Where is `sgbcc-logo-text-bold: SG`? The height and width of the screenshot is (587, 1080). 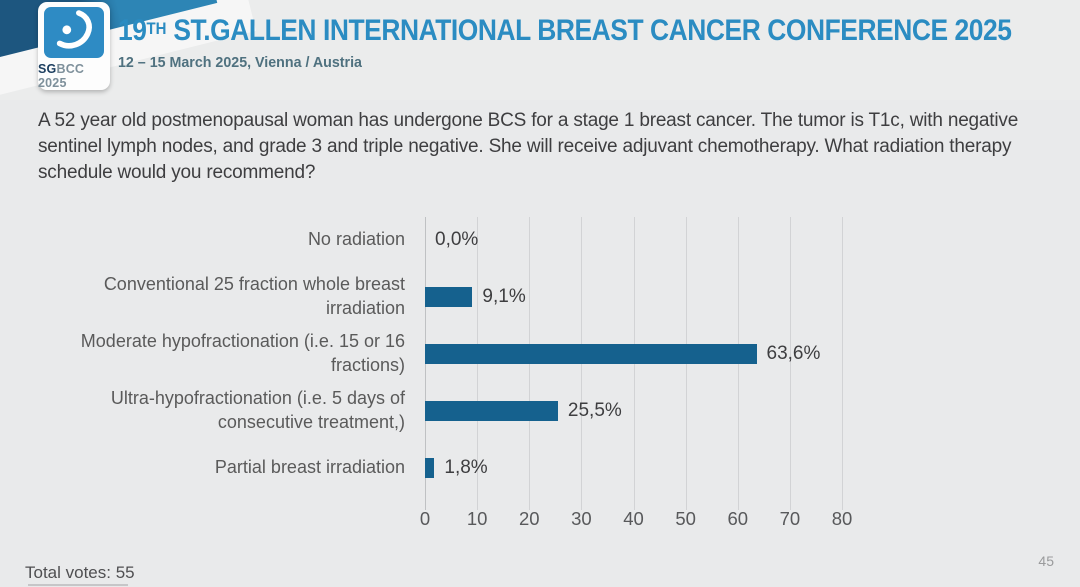
sgbcc-logo-text-bold: SG is located at coordinates (47, 69).